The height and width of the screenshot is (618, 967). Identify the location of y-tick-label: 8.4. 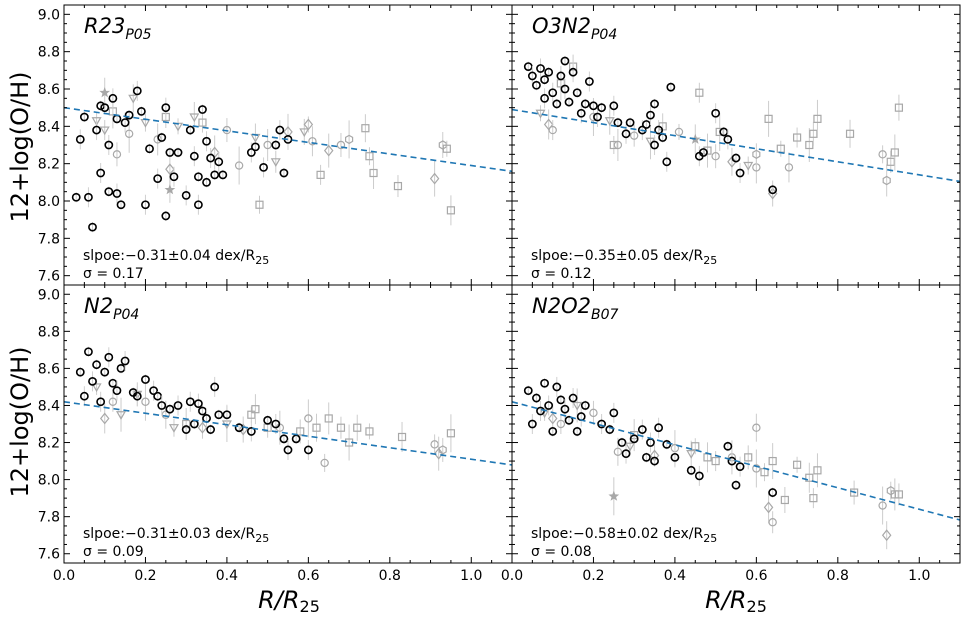
(49, 406).